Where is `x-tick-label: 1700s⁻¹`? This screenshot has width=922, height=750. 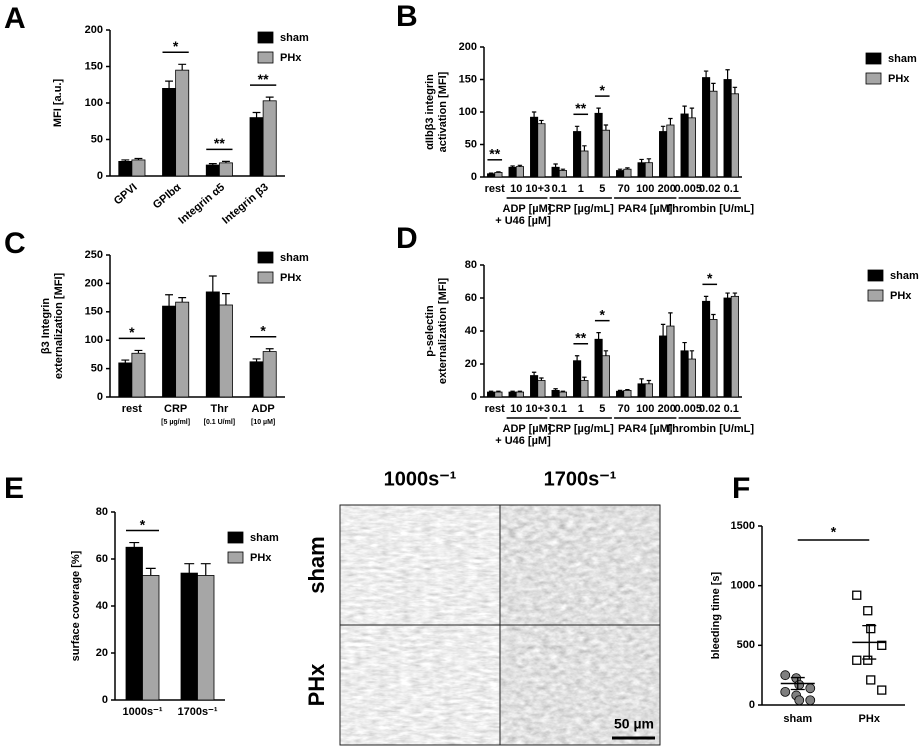
x-tick-label: 1700s⁻¹ is located at coordinates (197, 712).